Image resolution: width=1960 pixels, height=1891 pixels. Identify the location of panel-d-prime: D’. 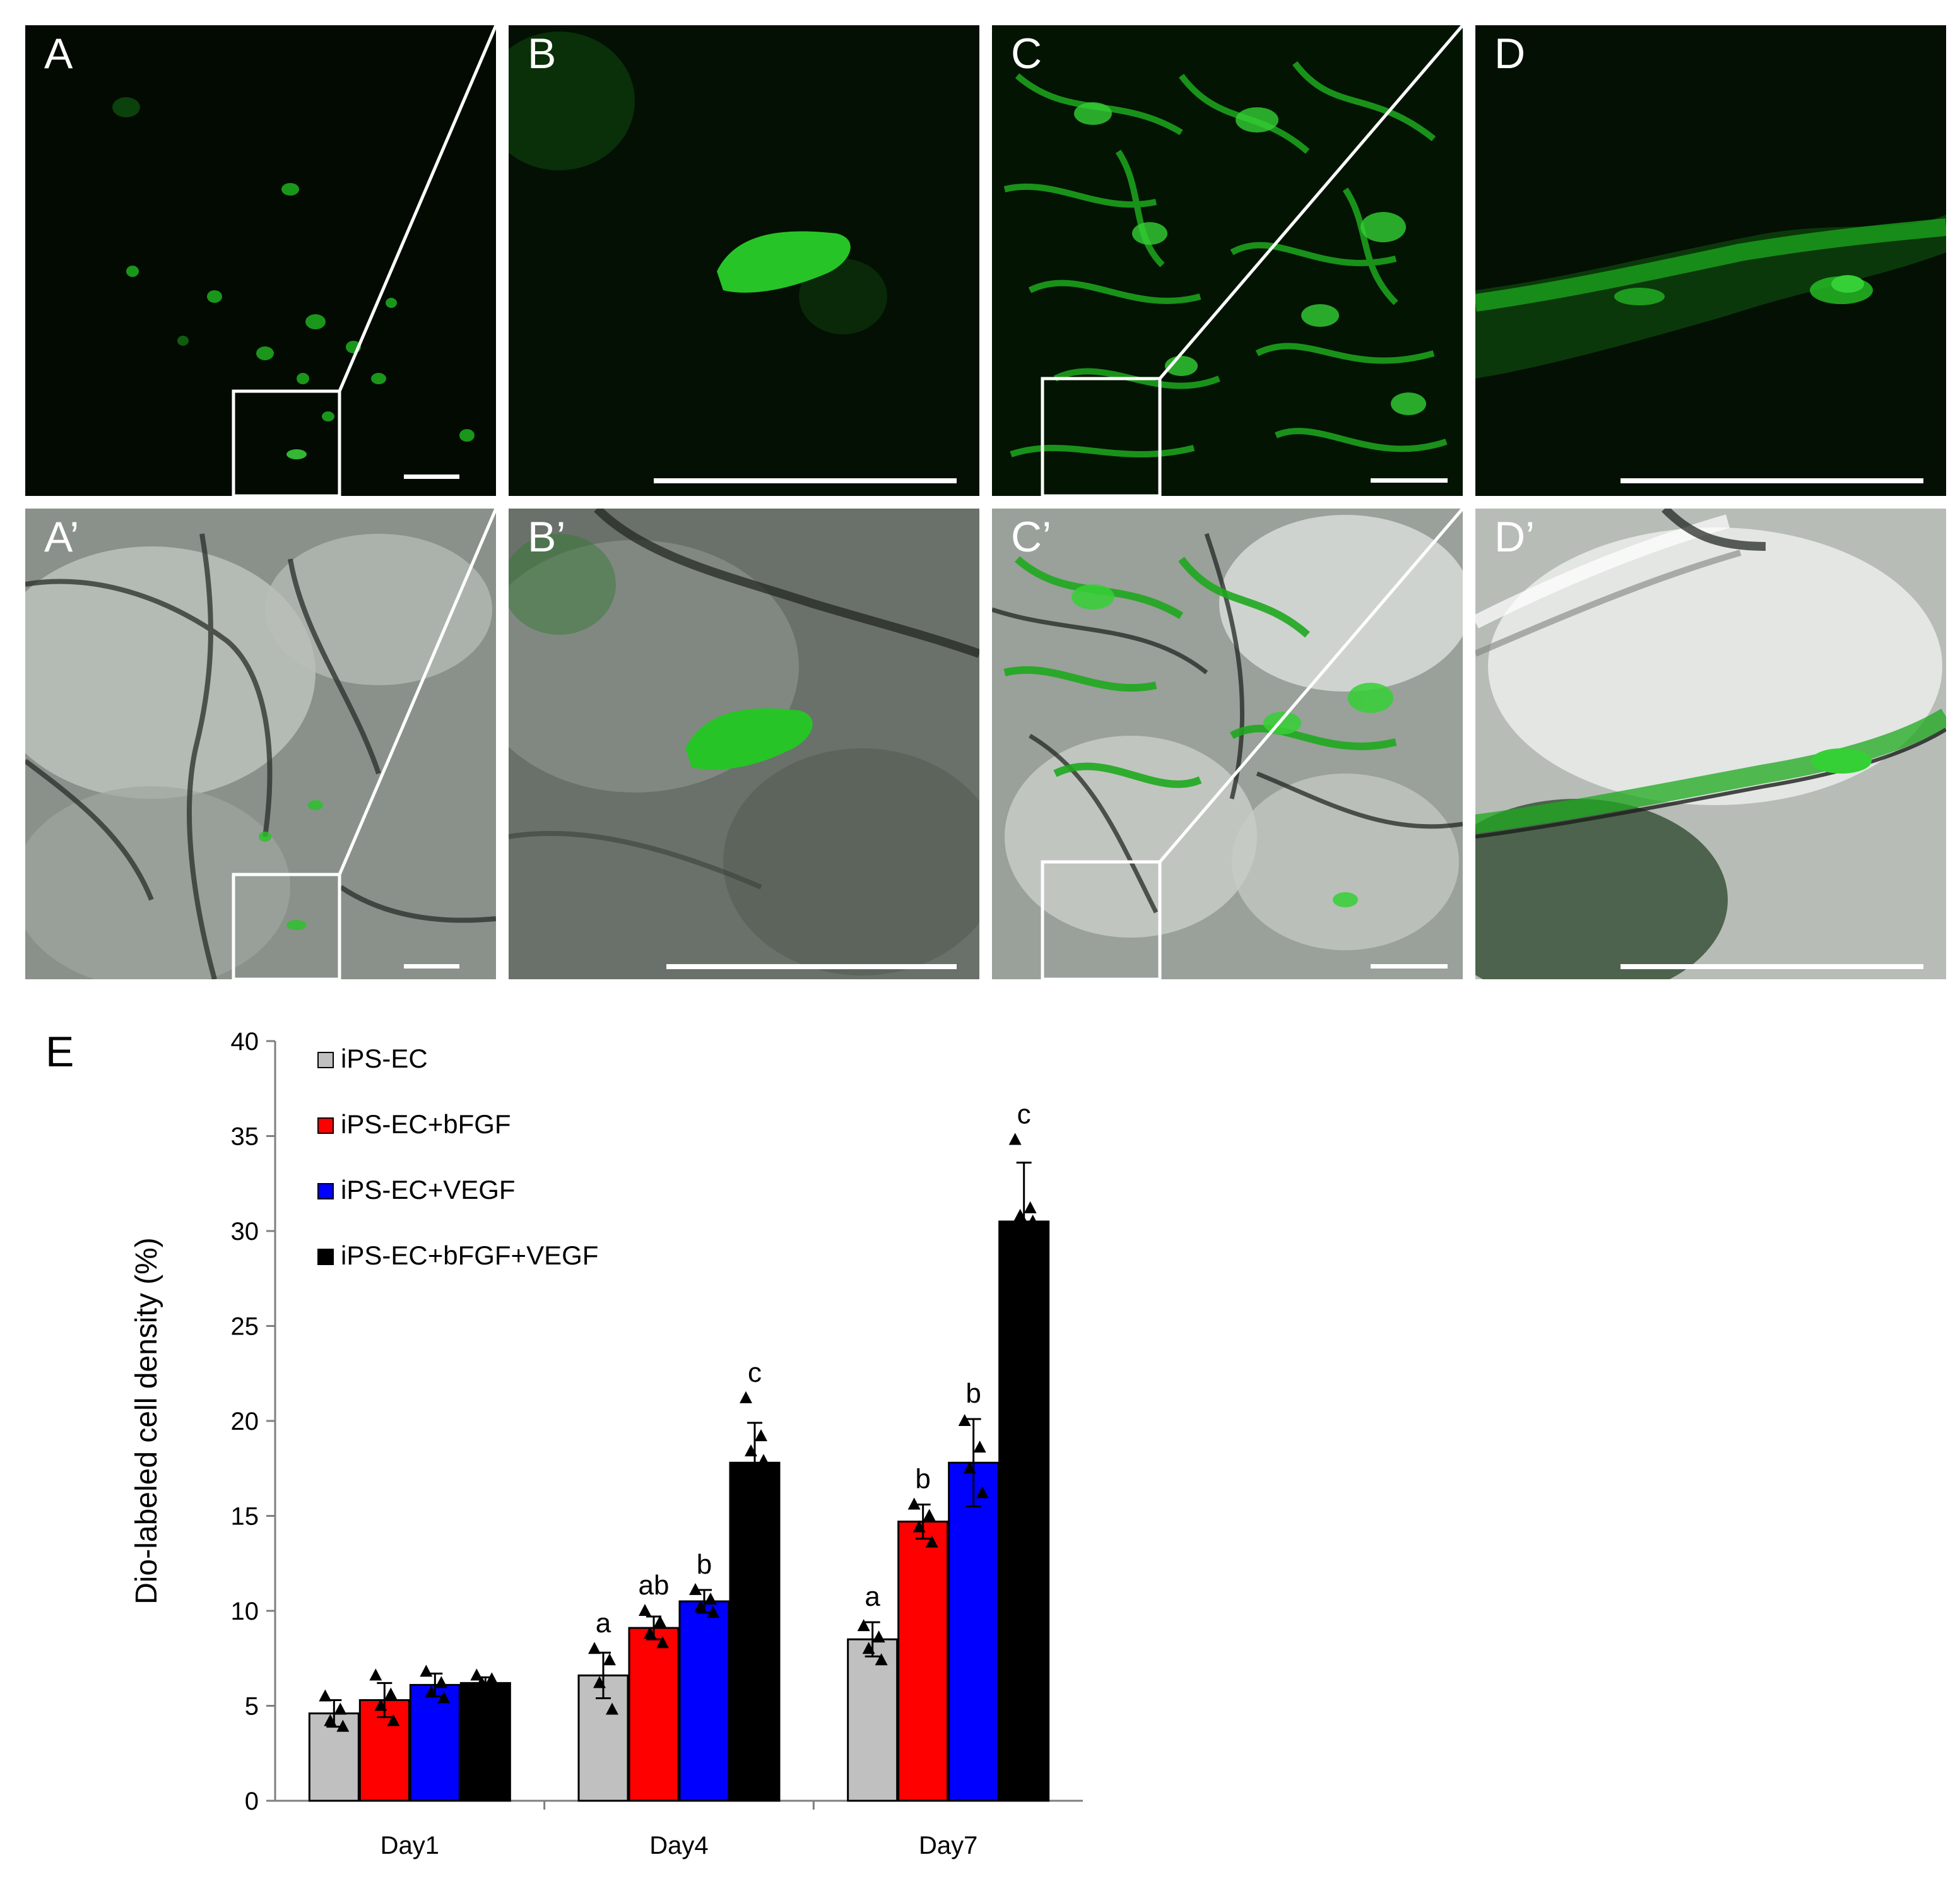
(1711, 744).